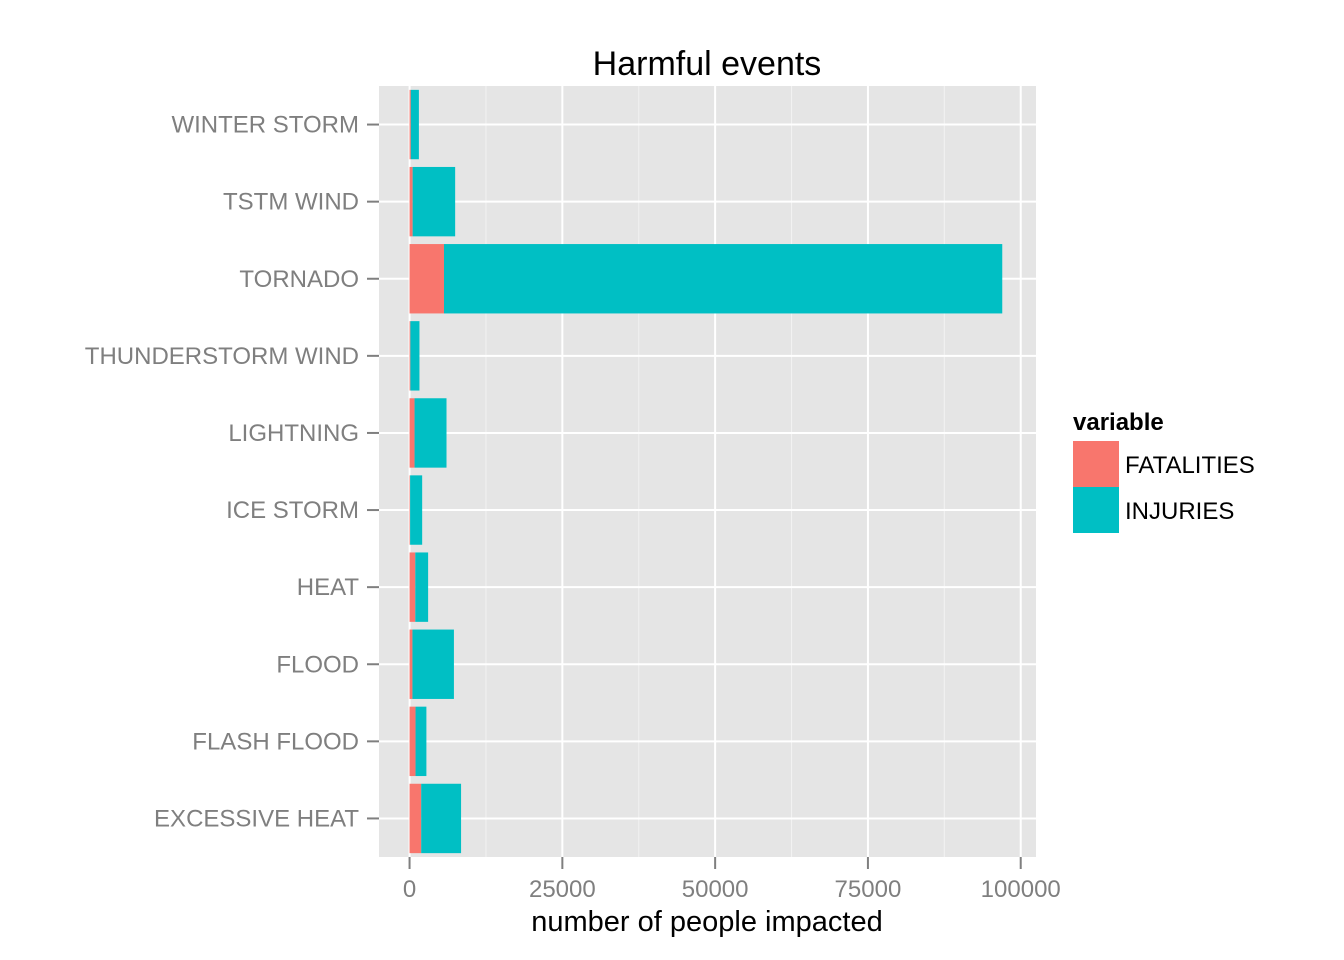  Describe the element at coordinates (1096, 510) in the screenshot. I see `legend-swatch-injuries` at that location.